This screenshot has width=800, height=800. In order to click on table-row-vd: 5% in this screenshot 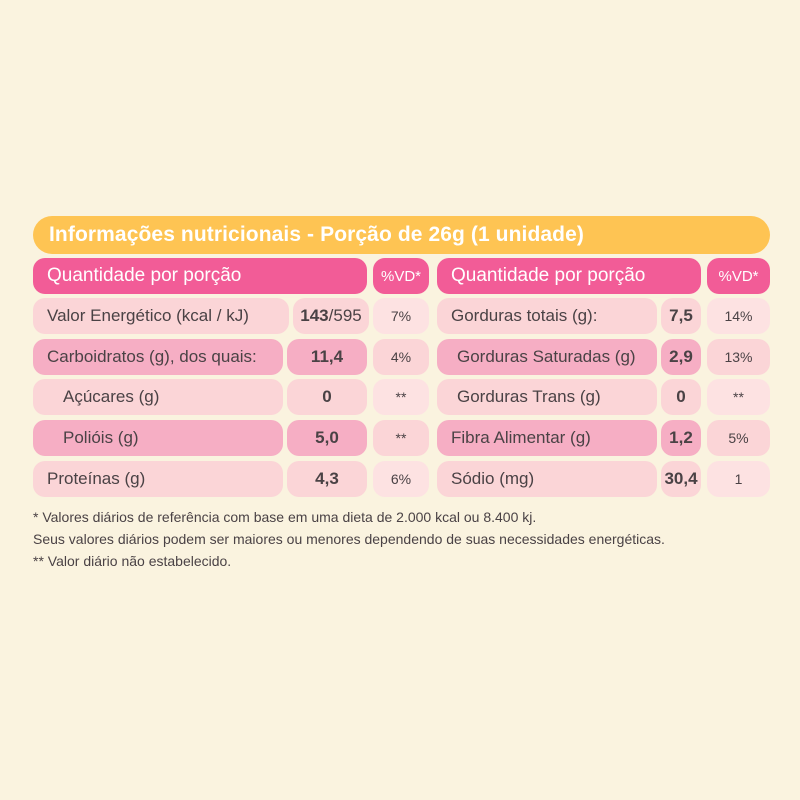, I will do `click(738, 438)`.